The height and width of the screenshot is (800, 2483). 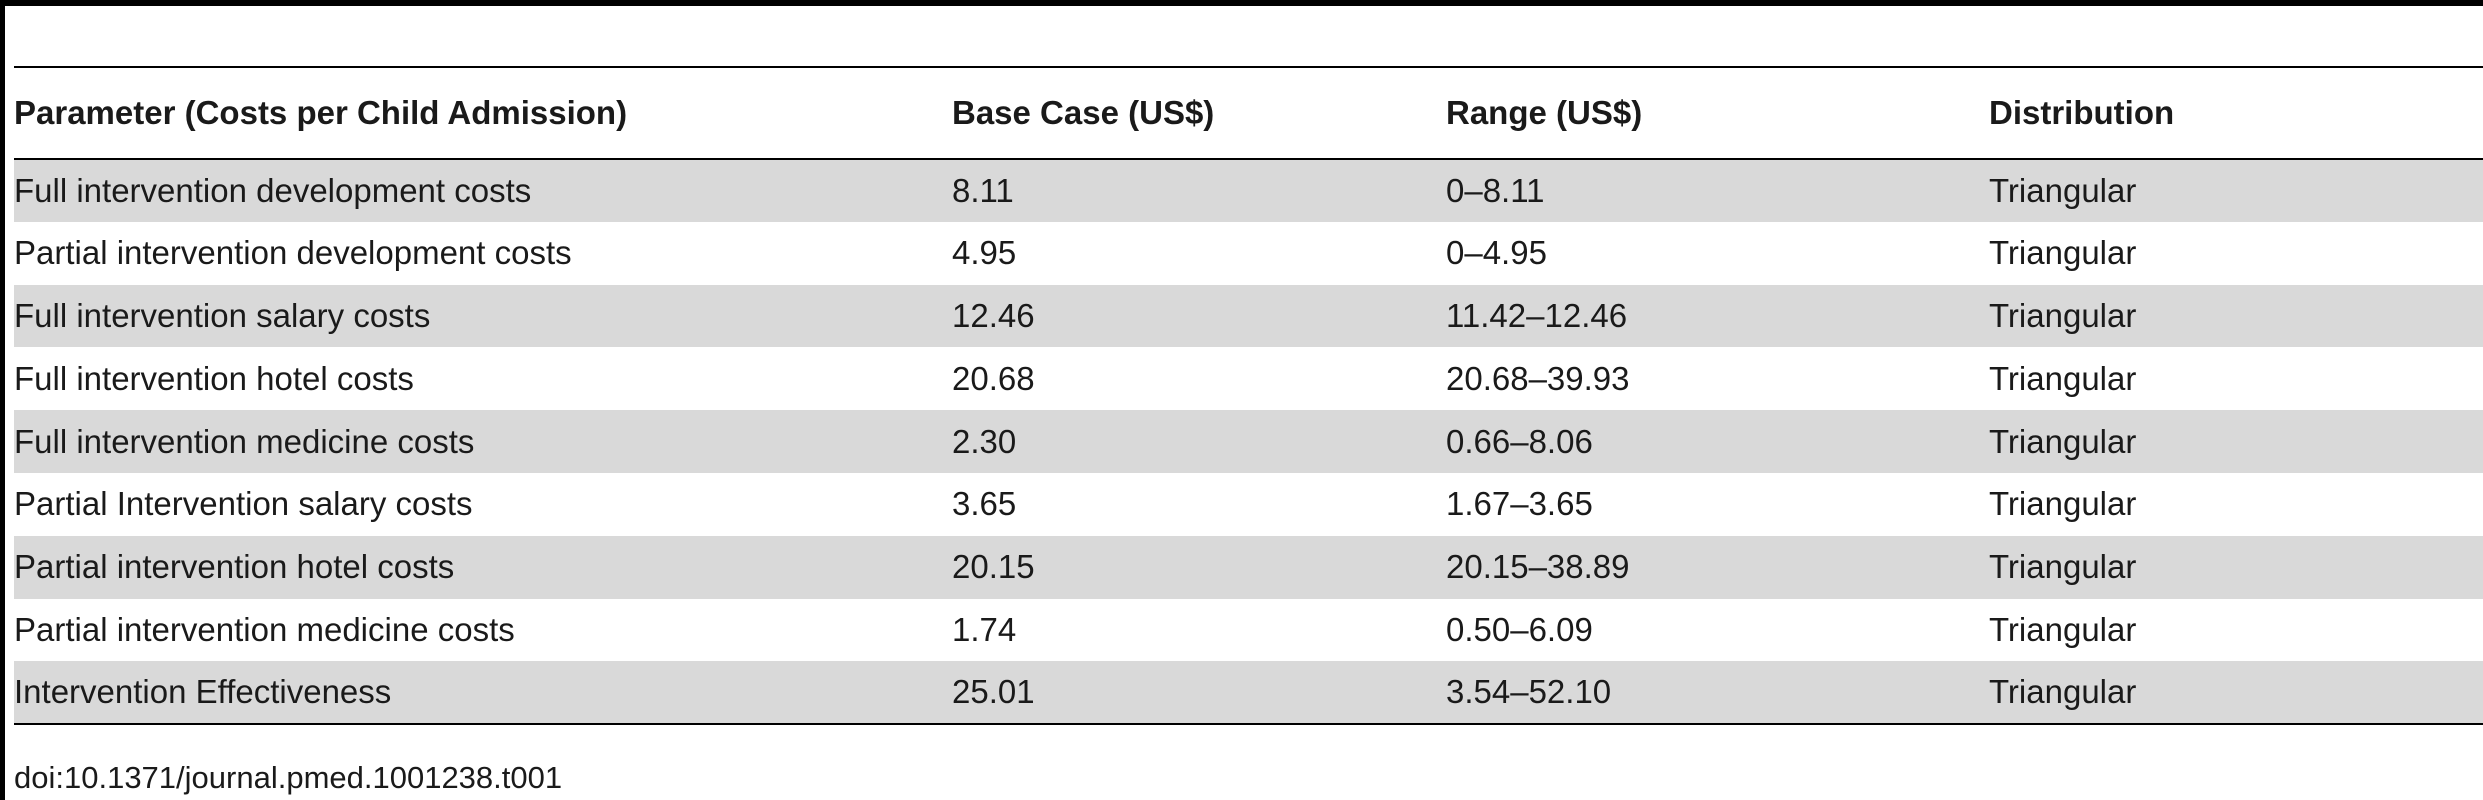 What do you see at coordinates (1537, 315) in the screenshot?
I see `cell-range: 11.42–12.46` at bounding box center [1537, 315].